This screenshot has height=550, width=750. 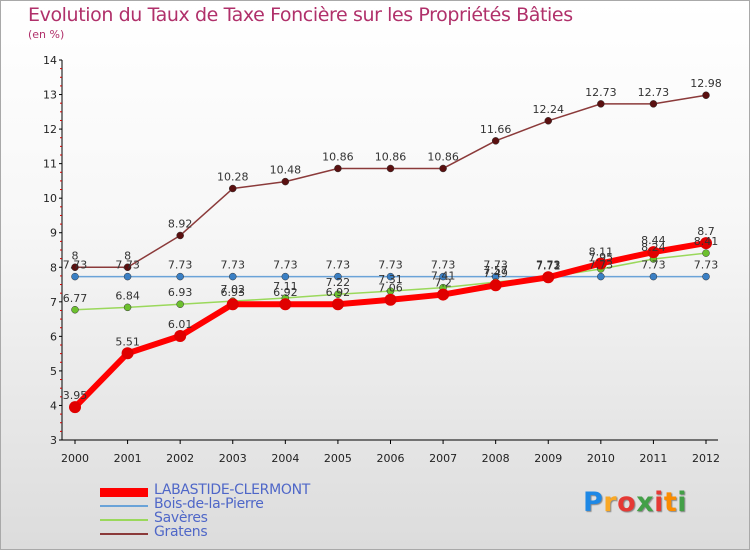 What do you see at coordinates (128, 458) in the screenshot?
I see `x-tick-label: 2001` at bounding box center [128, 458].